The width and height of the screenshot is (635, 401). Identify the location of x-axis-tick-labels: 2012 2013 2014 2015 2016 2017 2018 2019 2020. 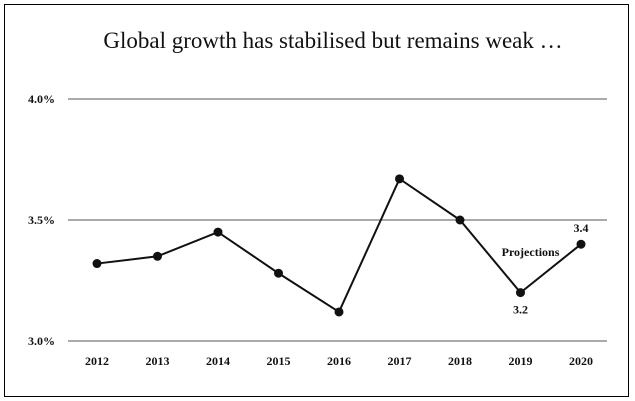
(339, 361).